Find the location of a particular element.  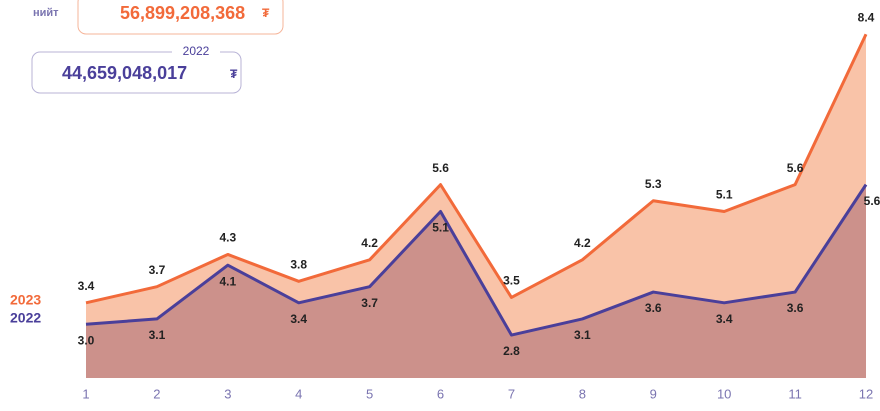

value-label: 3.8 is located at coordinates (298, 264).